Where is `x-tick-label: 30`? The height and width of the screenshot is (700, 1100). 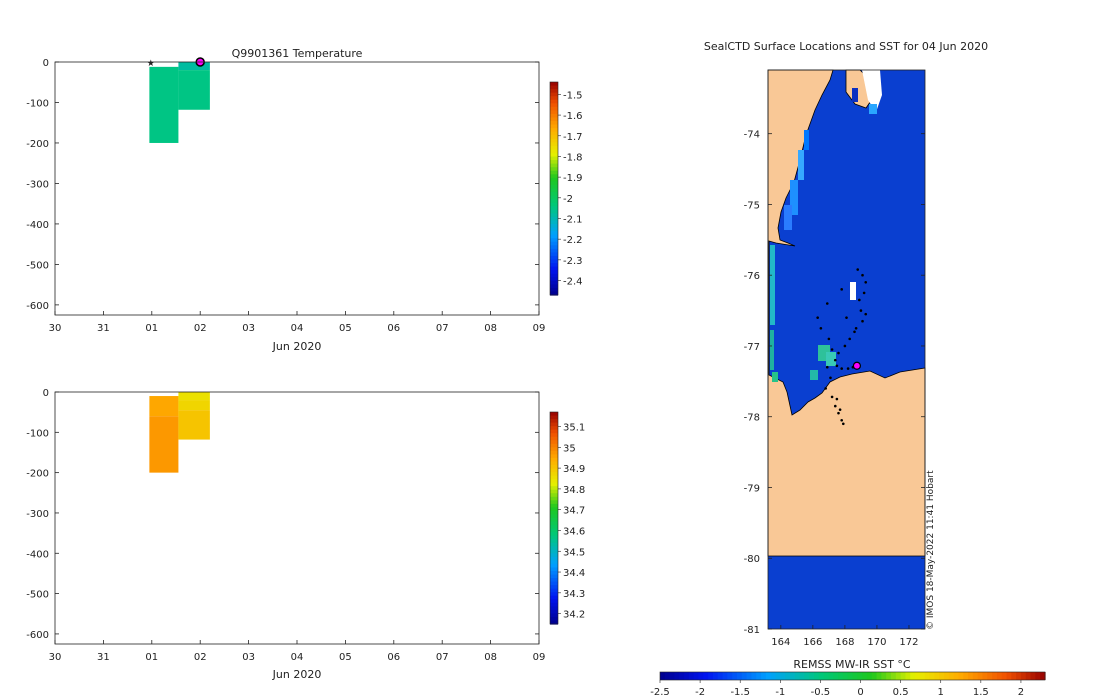
x-tick-label: 30 is located at coordinates (55, 657).